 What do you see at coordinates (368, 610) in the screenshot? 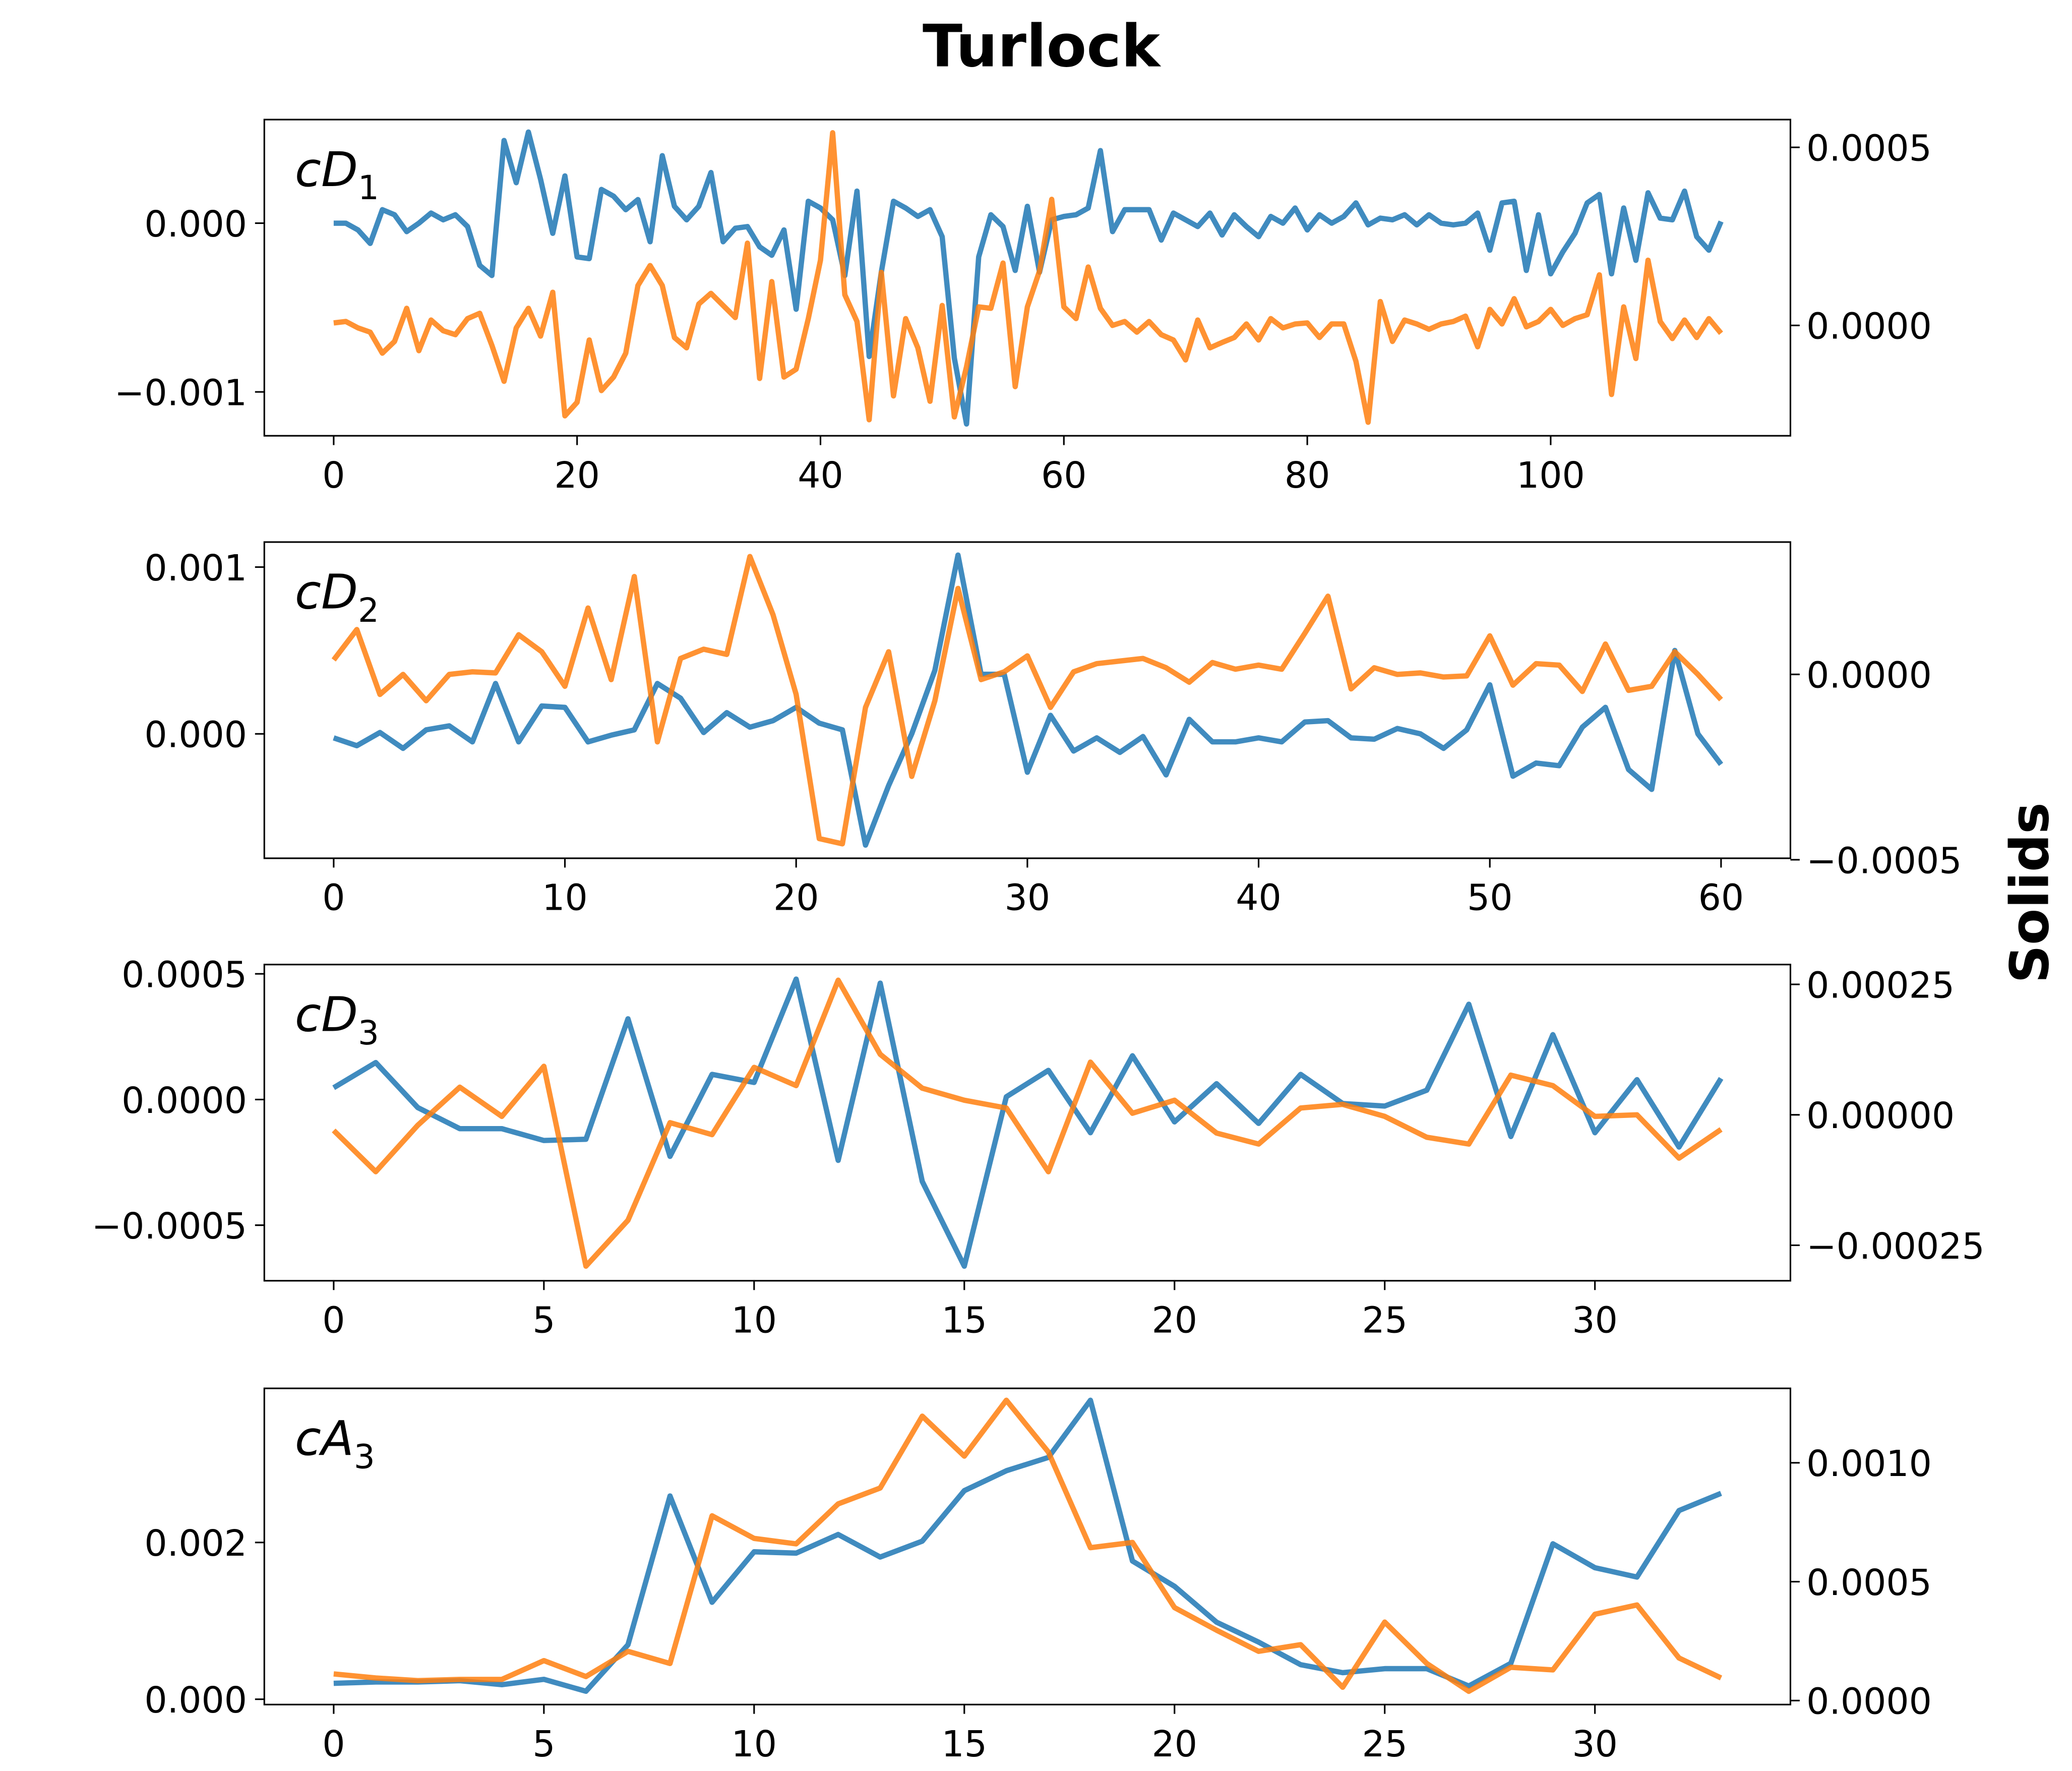
I see `panel-label-subscript: 2` at bounding box center [368, 610].